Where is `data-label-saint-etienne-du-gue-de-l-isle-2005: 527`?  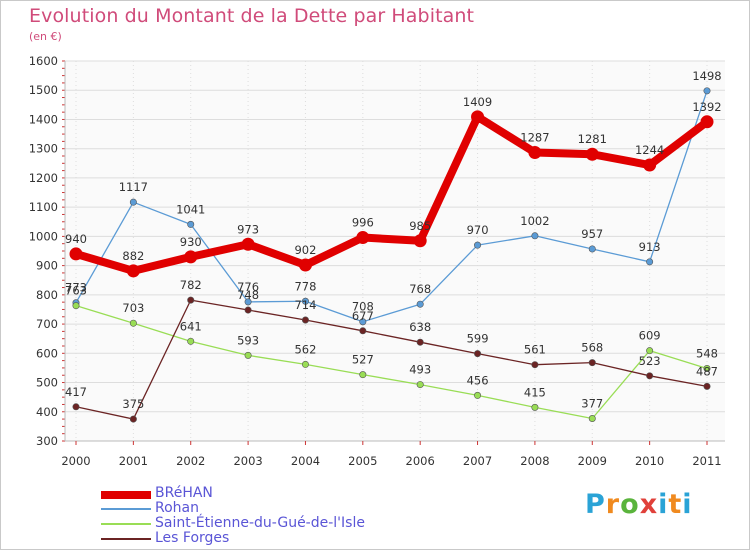 data-label-saint-etienne-du-gue-de-l-isle-2005: 527 is located at coordinates (363, 360).